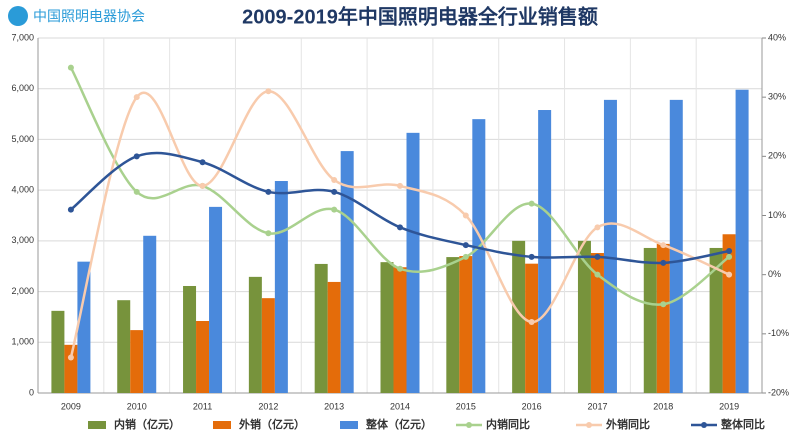 This screenshot has height=437, width=800. Describe the element at coordinates (398, 424) in the screenshot. I see `legend-label: 整体（亿元）` at that location.